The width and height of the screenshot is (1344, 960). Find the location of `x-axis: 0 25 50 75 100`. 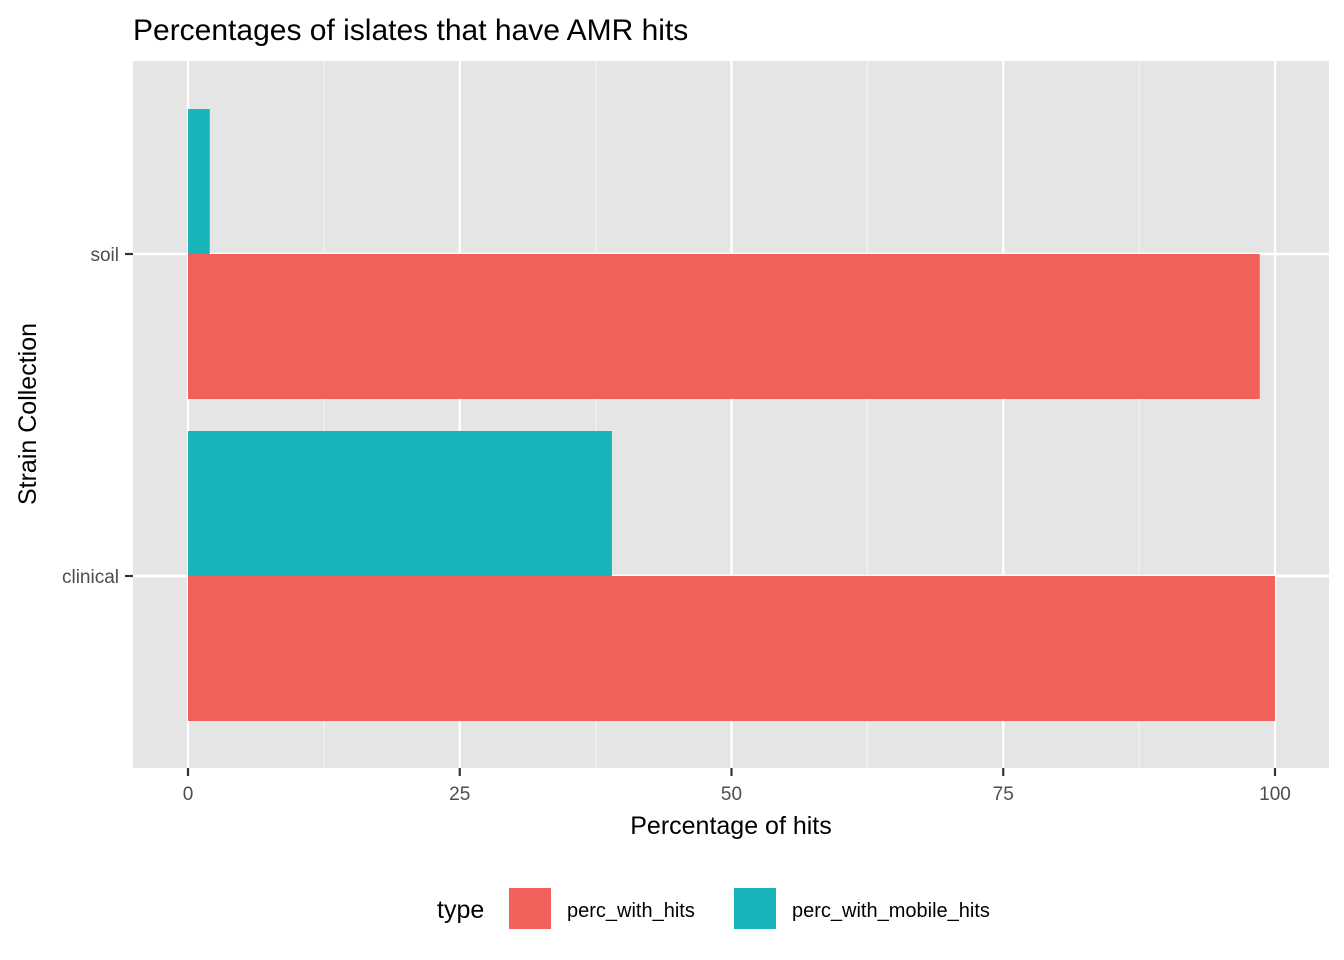

x-axis: 0 25 50 75 100 is located at coordinates (737, 786).